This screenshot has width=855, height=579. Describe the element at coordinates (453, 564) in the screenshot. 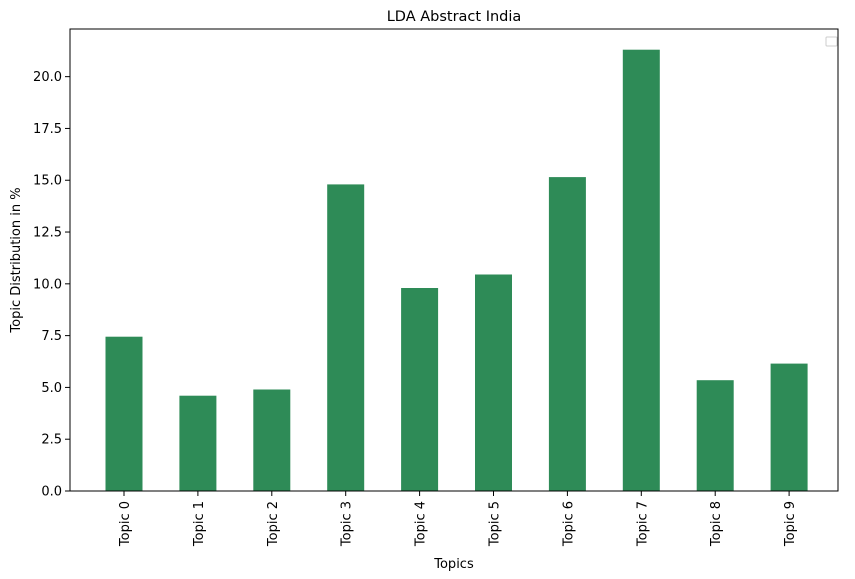

I see `x-axis-label: Topics` at that location.